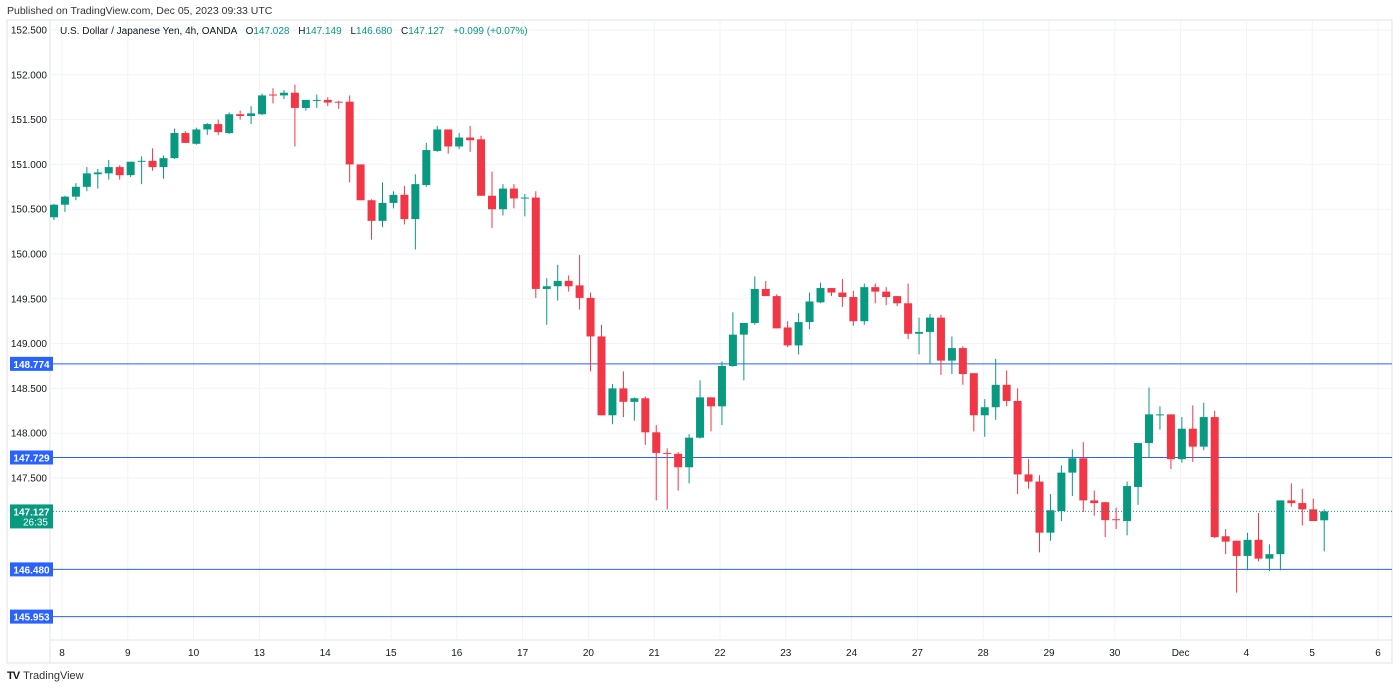 This screenshot has height=691, width=1400. What do you see at coordinates (35, 522) in the screenshot?
I see `bar-countdown: 26:35` at bounding box center [35, 522].